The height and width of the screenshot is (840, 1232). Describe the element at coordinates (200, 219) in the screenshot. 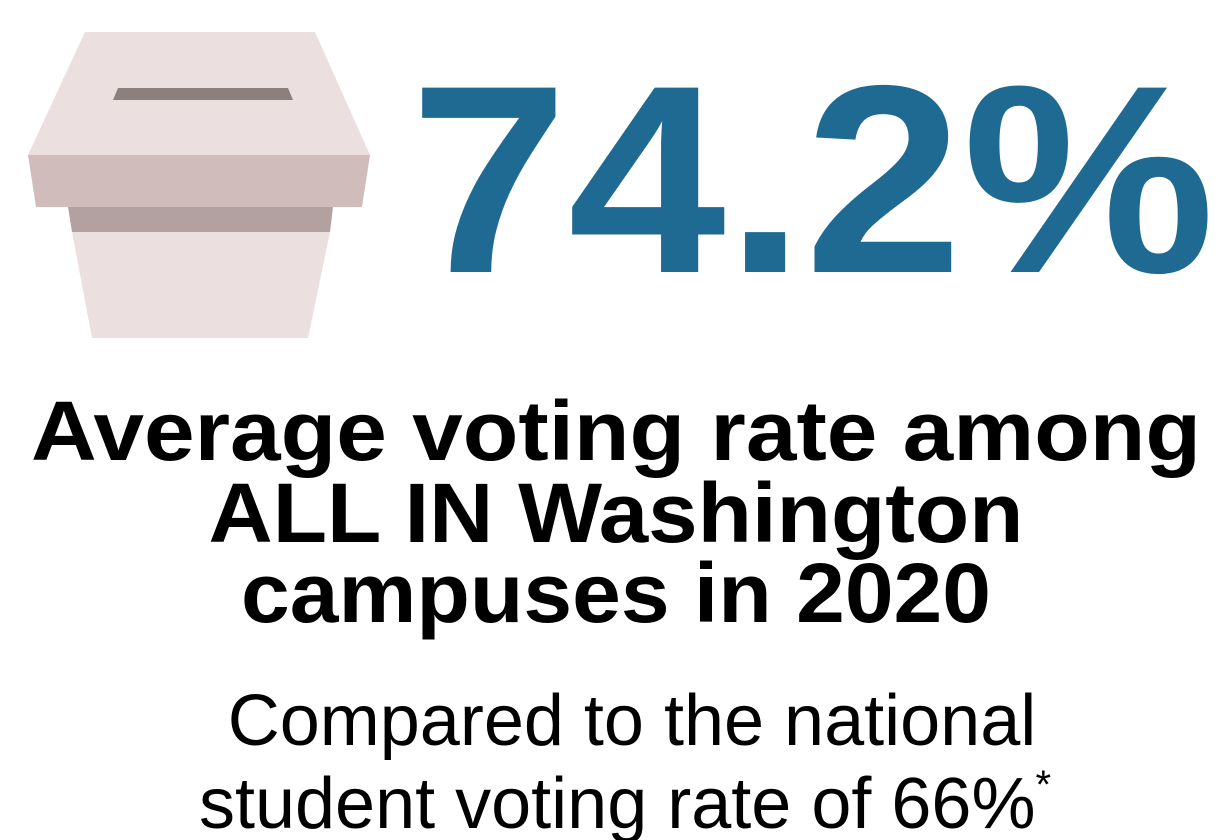

I see `box-lid-shadow` at that location.